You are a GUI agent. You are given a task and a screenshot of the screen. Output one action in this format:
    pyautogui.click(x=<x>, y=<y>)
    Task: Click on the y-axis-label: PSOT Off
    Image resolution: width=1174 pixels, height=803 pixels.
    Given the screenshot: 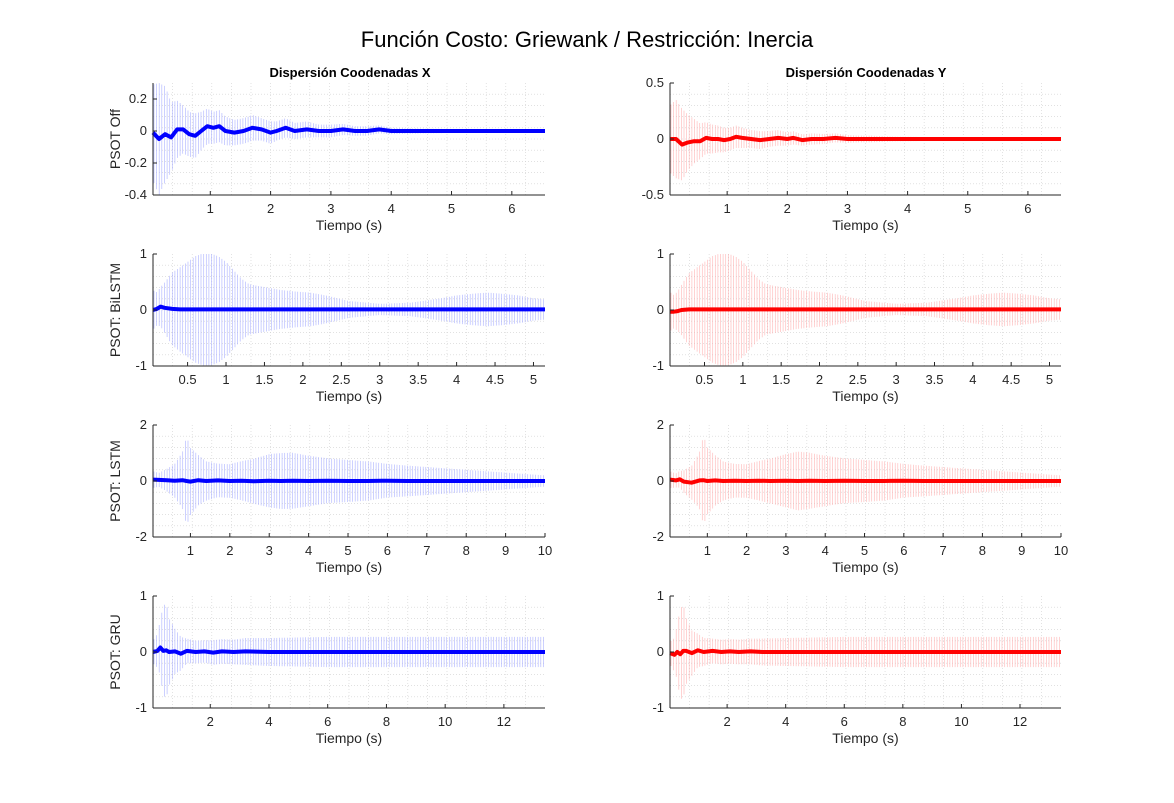 What is the action you would take?
    pyautogui.click(x=115, y=139)
    